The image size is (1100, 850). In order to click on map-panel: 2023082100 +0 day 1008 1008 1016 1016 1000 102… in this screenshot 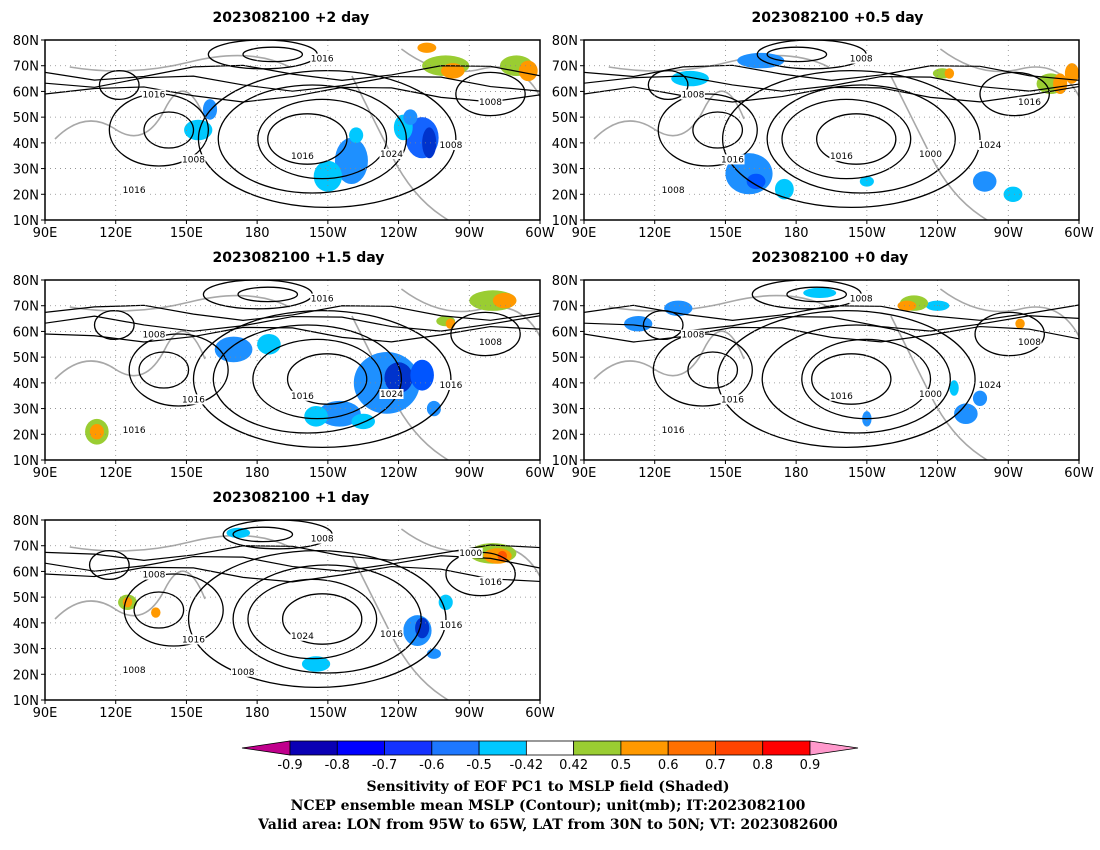, I will do `click(823, 365)`.